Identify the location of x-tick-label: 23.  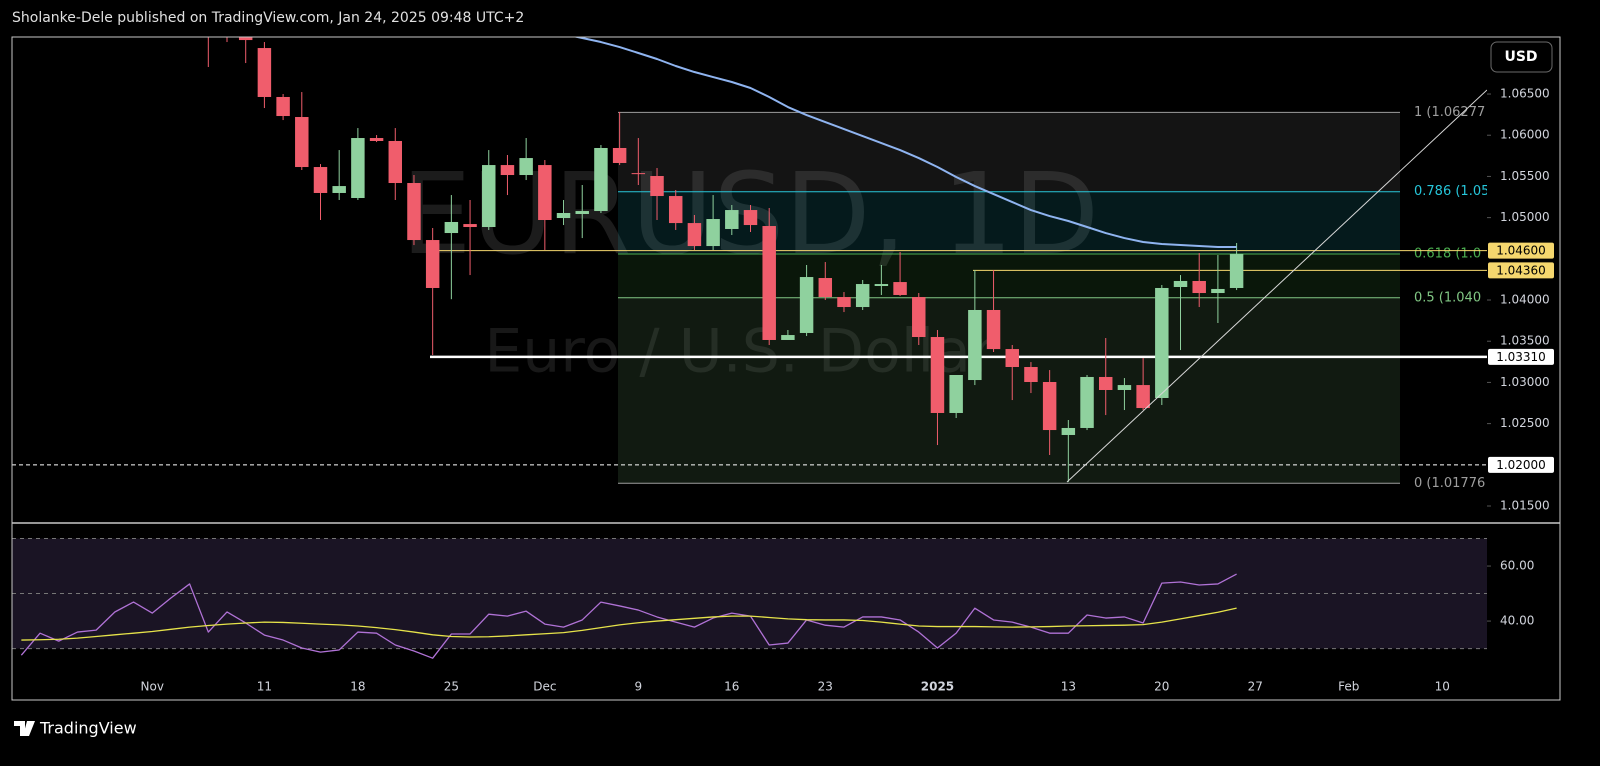
(825, 687).